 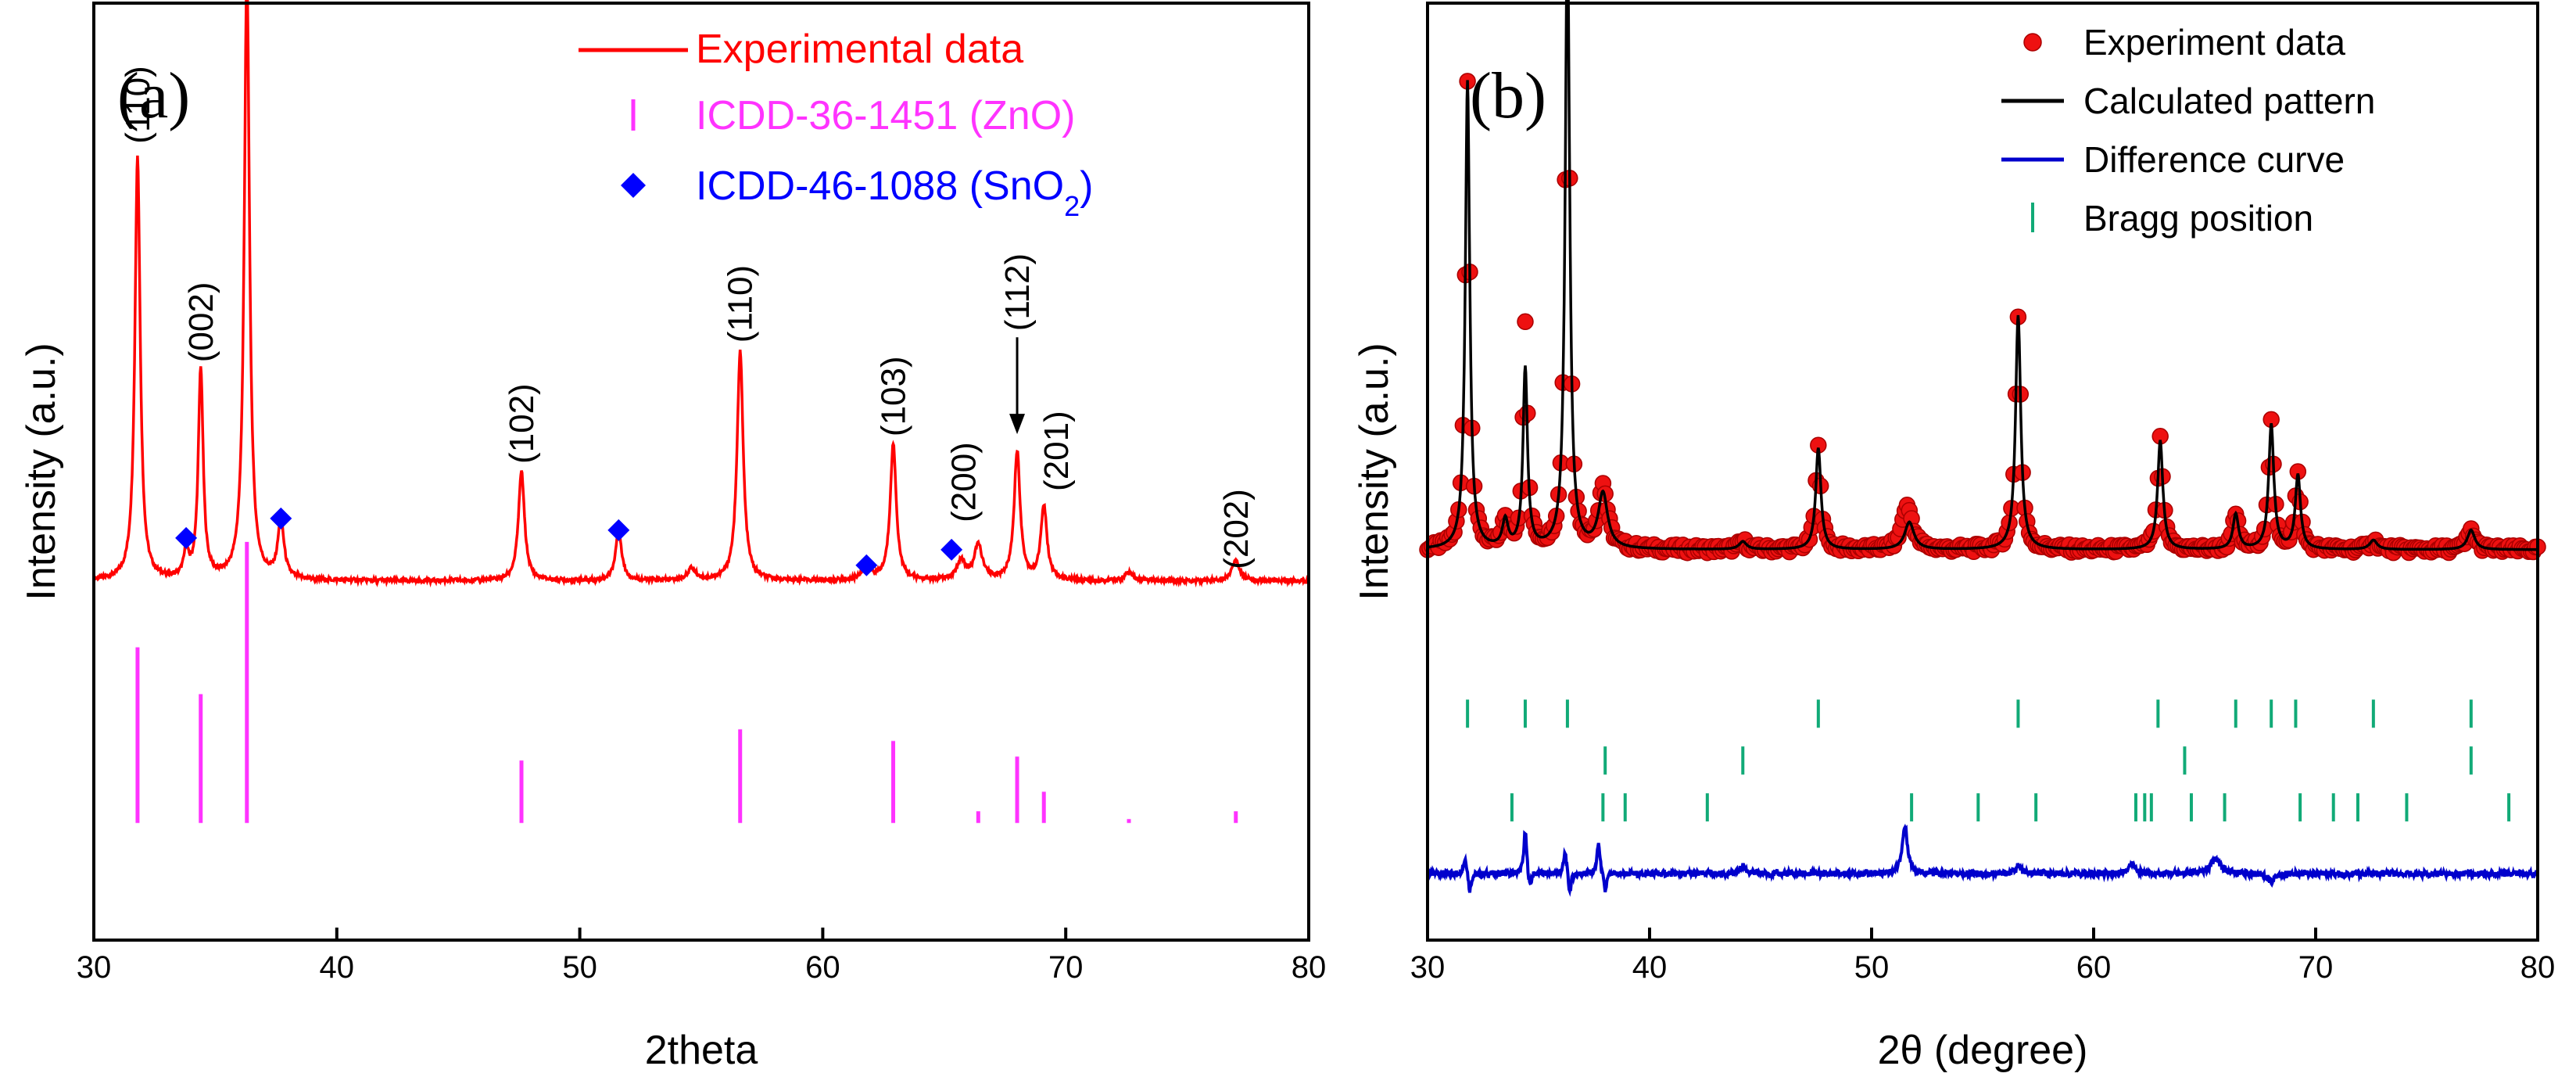 I want to click on panel-a-112-arrowhead, so click(x=1017, y=424).